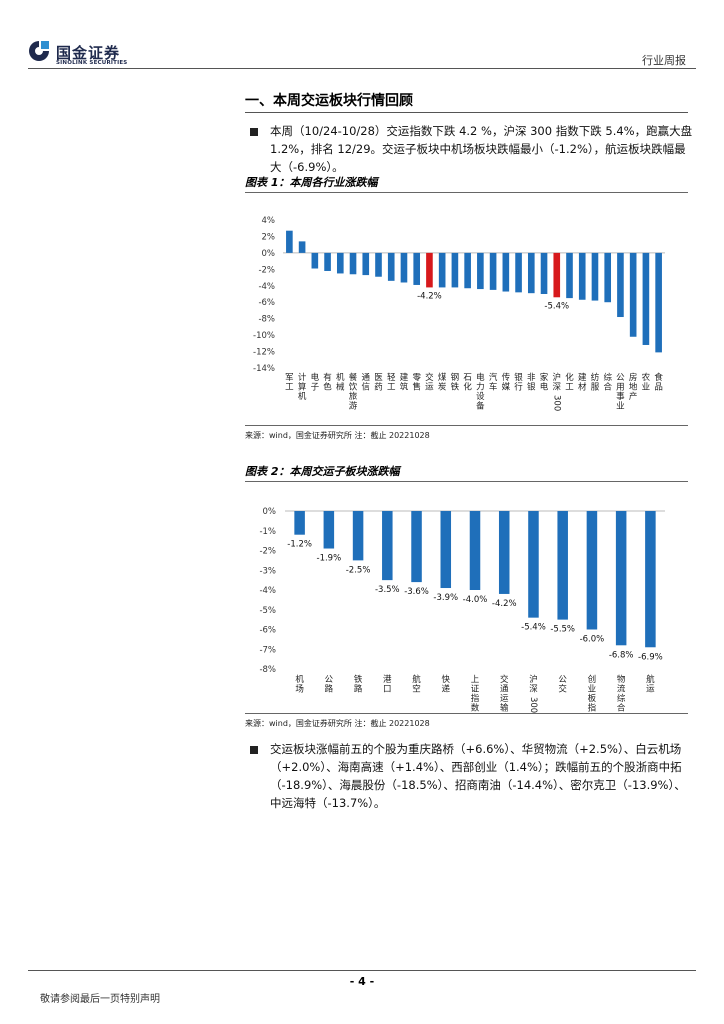 The width and height of the screenshot is (724, 1024). Describe the element at coordinates (289, 378) in the screenshot. I see `x-tick-label: 军` at that location.